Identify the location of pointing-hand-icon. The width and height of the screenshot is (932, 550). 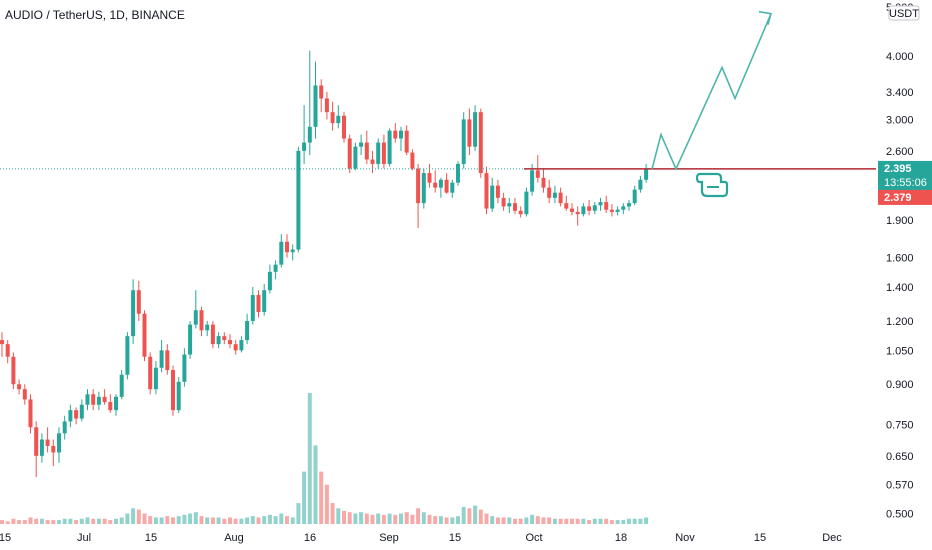
(712, 185).